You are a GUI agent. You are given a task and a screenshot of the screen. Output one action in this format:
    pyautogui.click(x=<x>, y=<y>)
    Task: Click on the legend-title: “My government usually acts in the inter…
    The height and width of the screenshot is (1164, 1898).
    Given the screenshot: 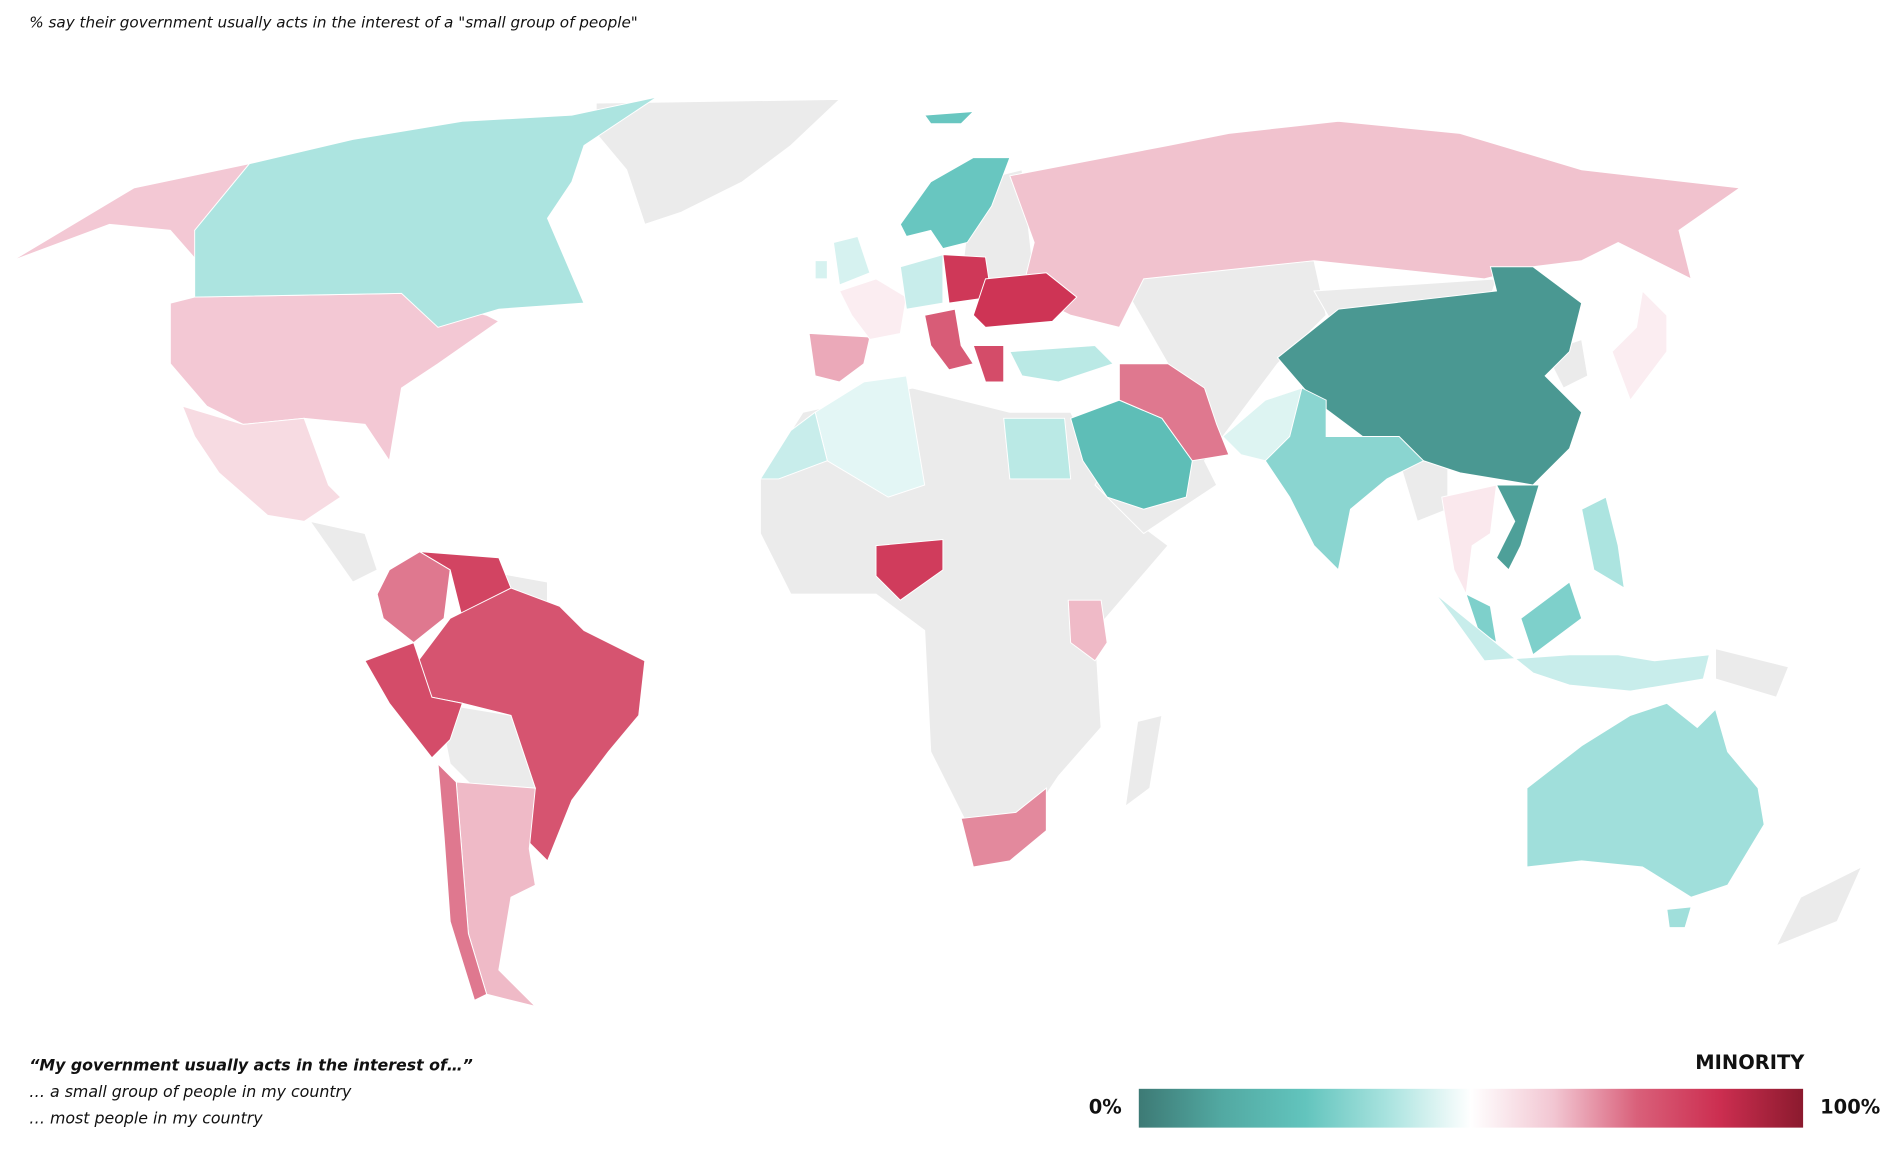 What is the action you would take?
    pyautogui.click(x=251, y=1064)
    